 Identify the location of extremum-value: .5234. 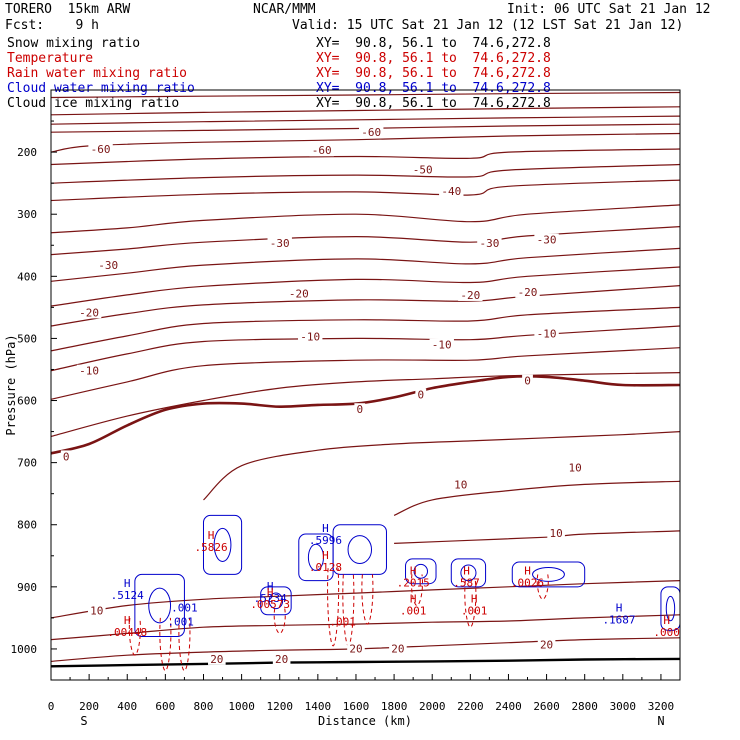
(270, 598).